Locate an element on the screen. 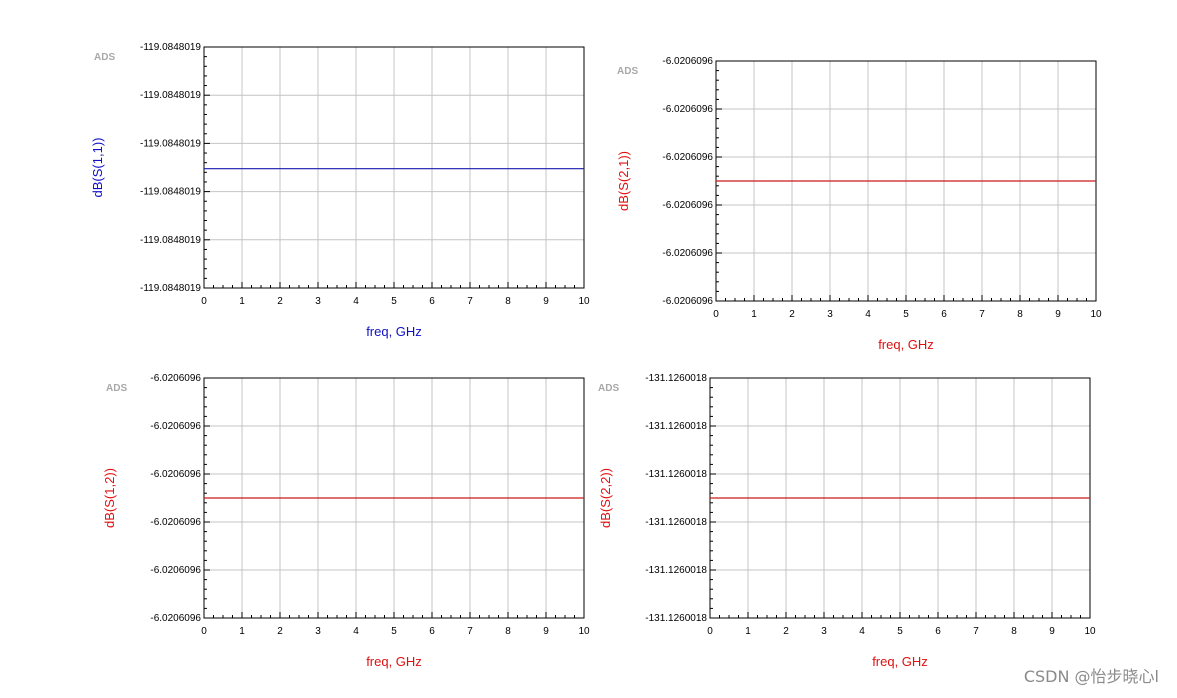  y-axis-label: dB(S(2,1)) is located at coordinates (623, 181).